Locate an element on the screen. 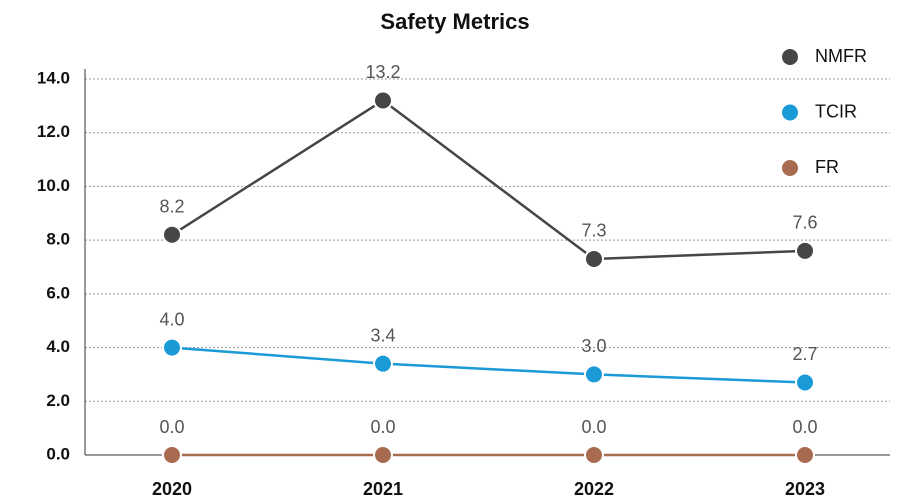 The height and width of the screenshot is (501, 909). y-tick-label: 2.0 is located at coordinates (58, 400).